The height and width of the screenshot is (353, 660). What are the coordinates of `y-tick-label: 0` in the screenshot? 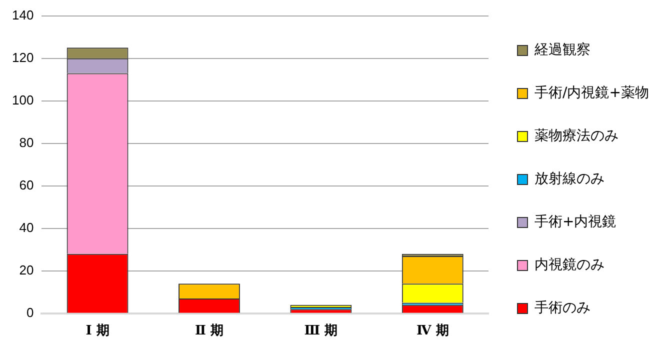 It's located at (30, 312).